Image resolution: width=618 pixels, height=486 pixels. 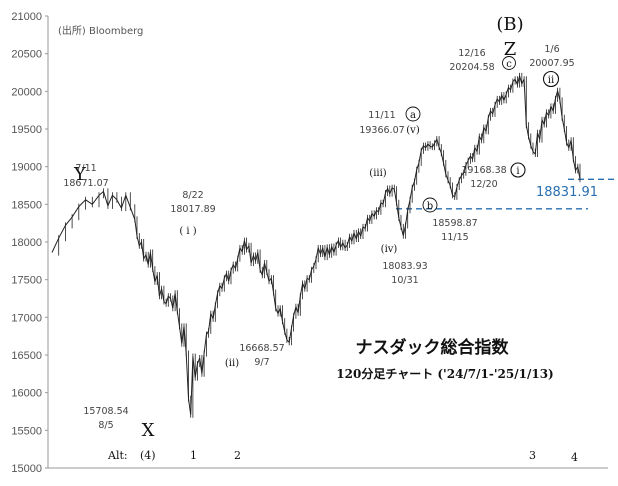 I want to click on wave-label-b: b, so click(x=430, y=206).